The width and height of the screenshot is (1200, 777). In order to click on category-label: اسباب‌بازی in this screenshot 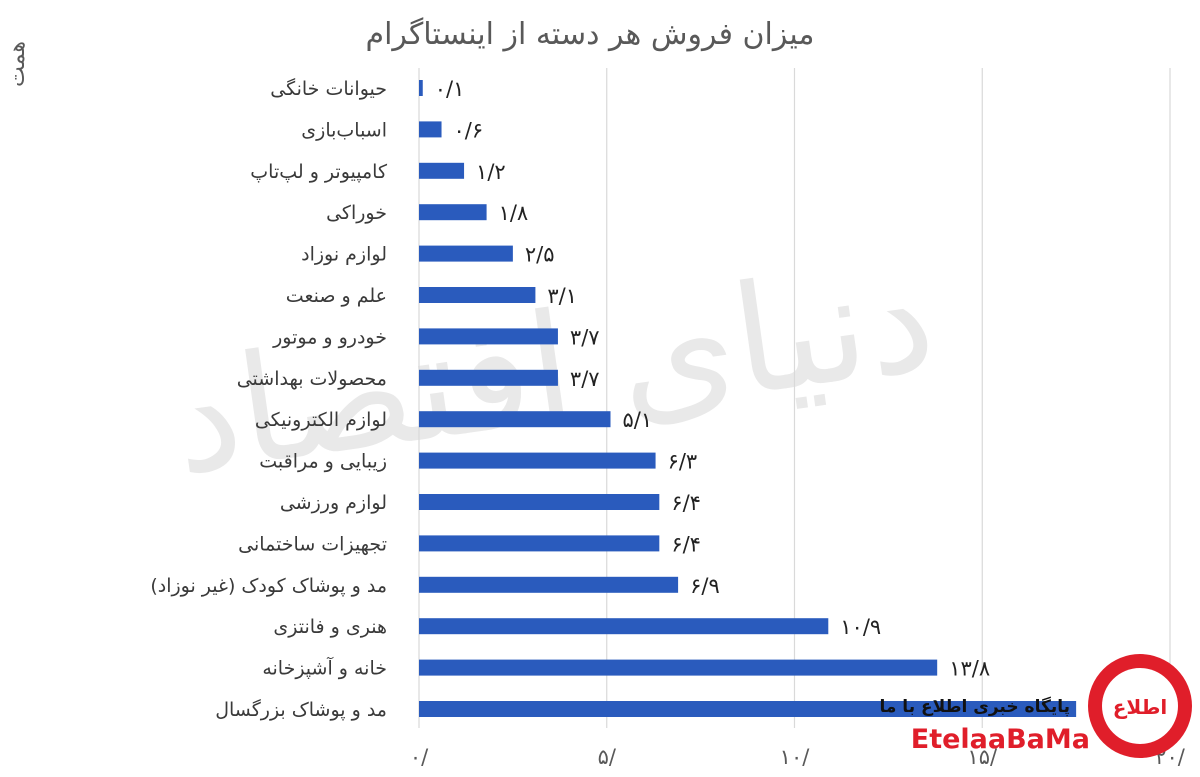, I will do `click(344, 130)`.